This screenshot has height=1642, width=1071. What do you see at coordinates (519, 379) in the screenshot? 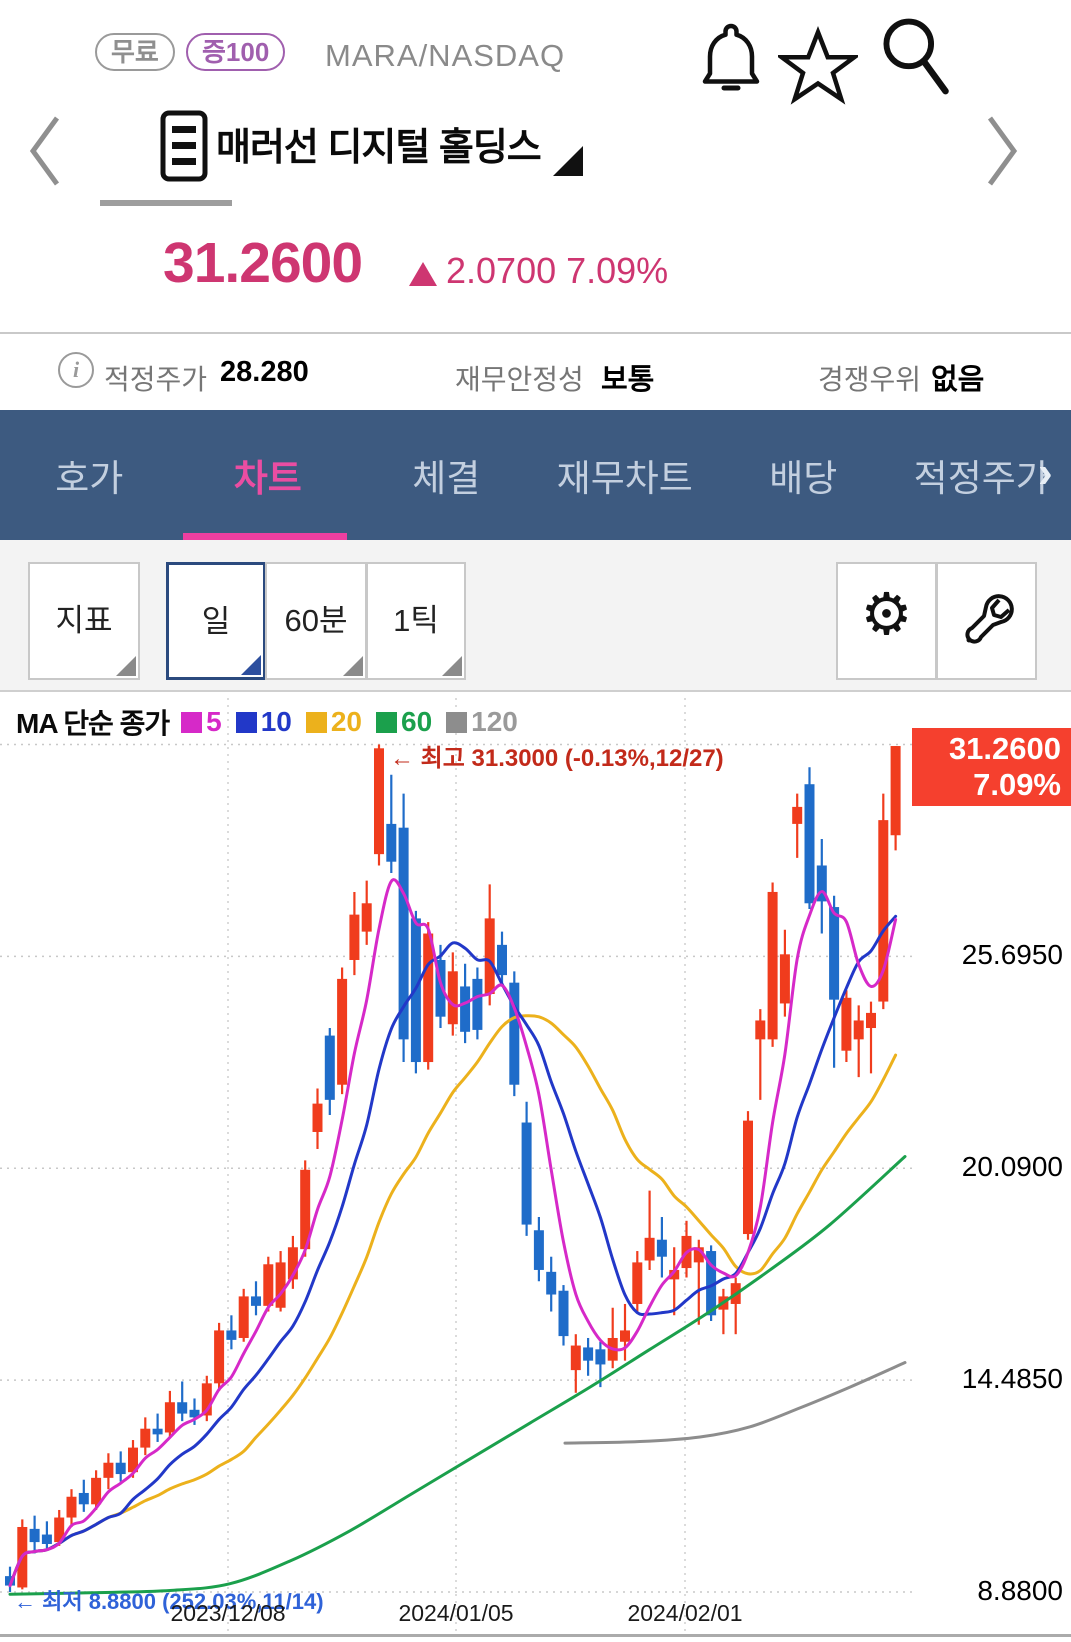
I see `financial-stability-label: 재무안정성` at bounding box center [519, 379].